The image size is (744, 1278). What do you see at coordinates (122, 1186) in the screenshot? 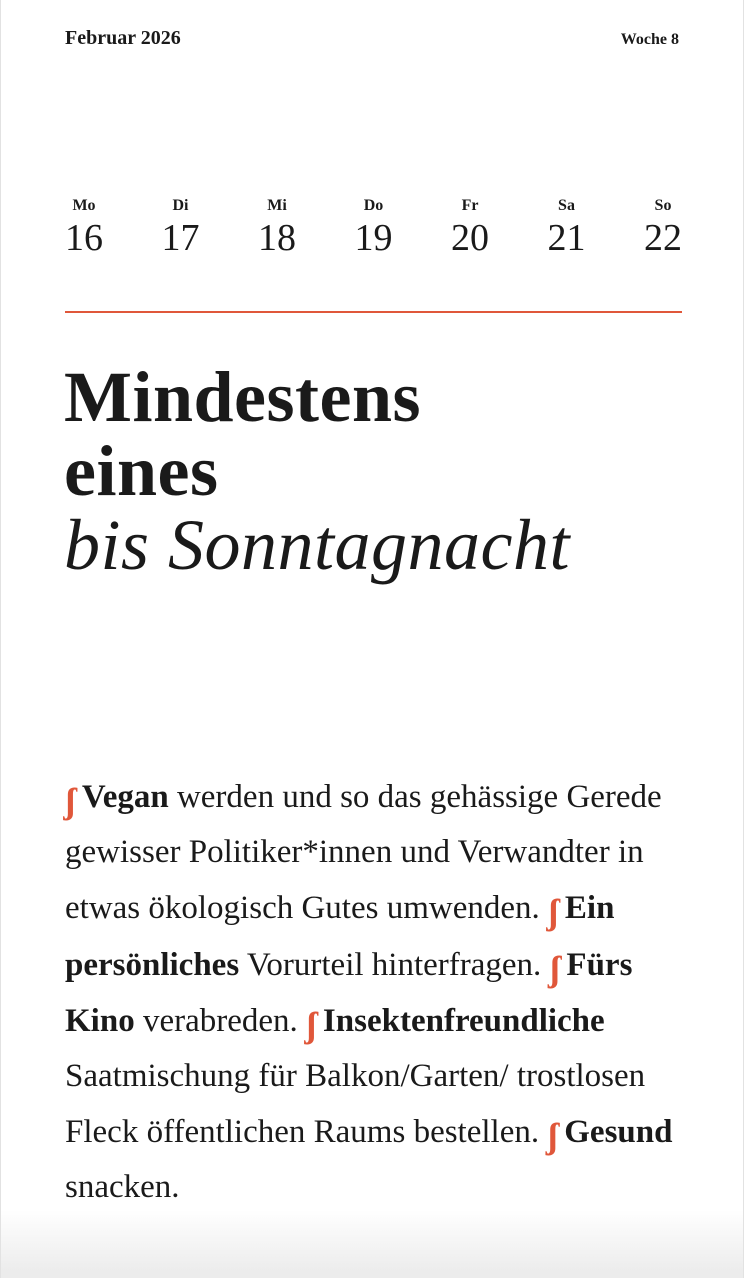
I see `item-text: snacken.` at bounding box center [122, 1186].